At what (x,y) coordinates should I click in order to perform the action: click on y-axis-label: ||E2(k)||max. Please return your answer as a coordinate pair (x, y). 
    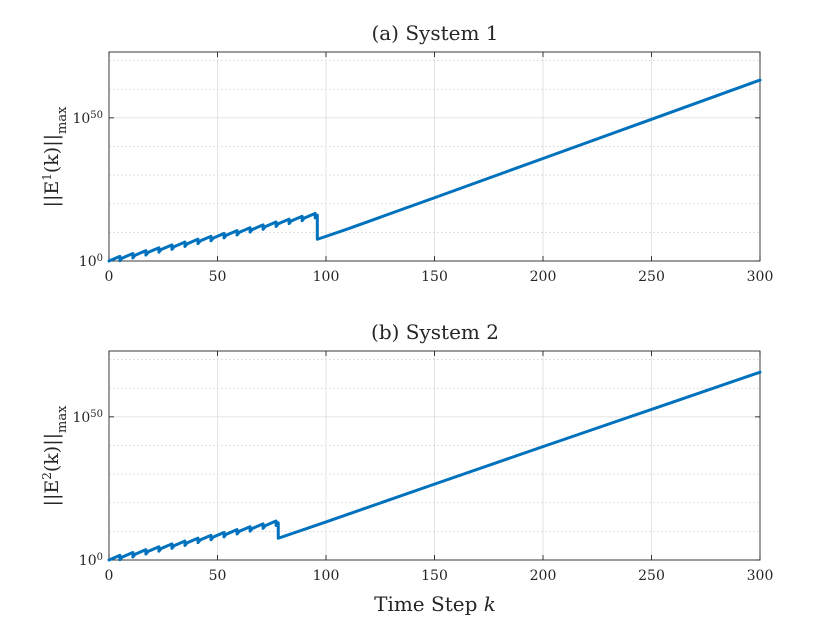
    Looking at the image, I should click on (55, 456).